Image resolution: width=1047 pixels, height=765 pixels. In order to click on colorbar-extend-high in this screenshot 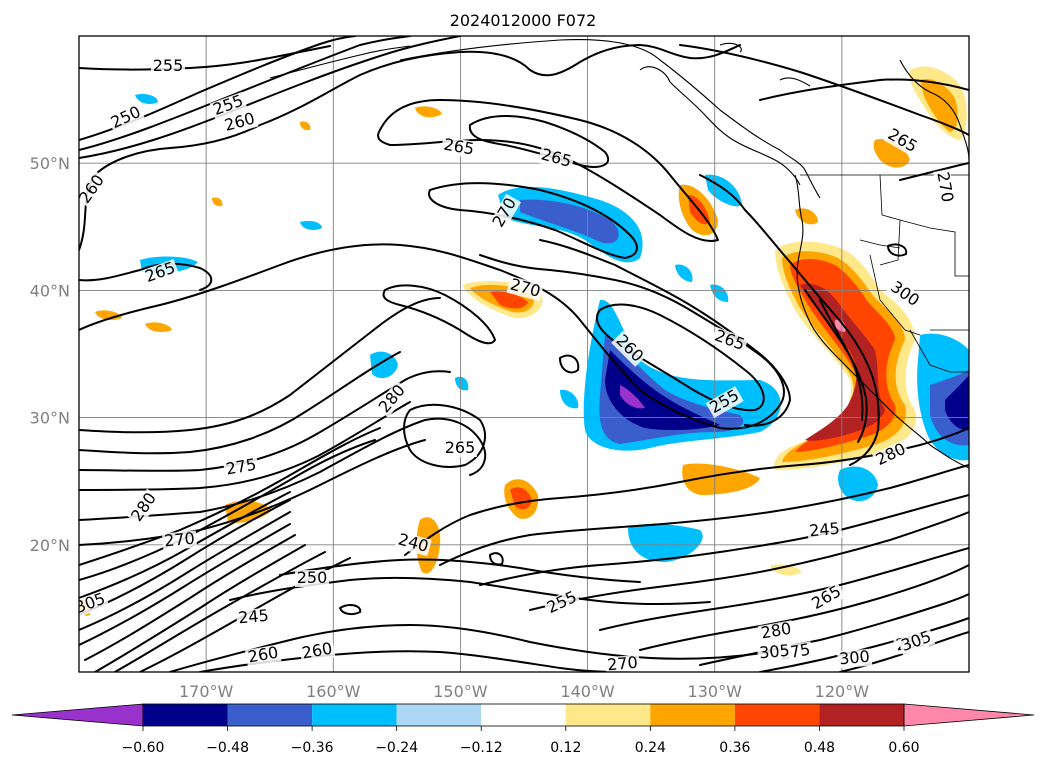, I will do `click(969, 715)`.